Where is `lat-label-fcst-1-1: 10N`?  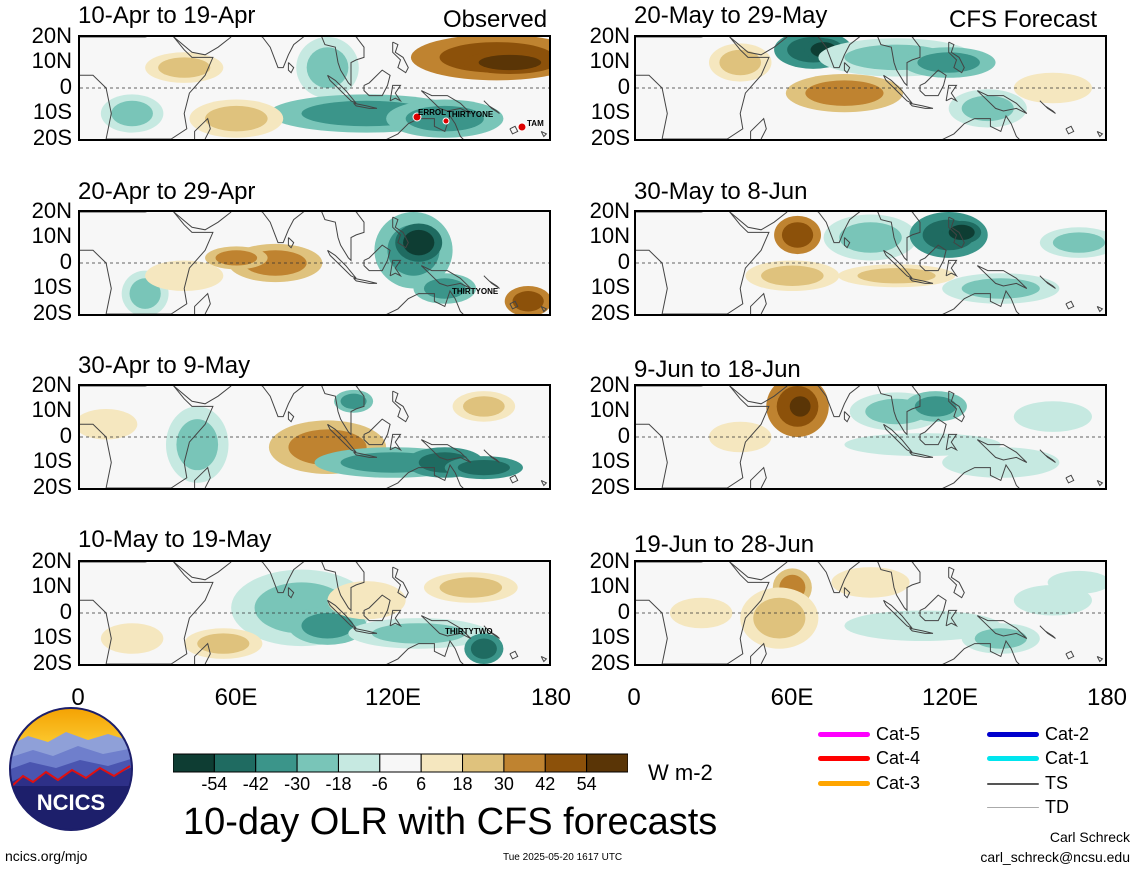 lat-label-fcst-1-1: 10N is located at coordinates (609, 60).